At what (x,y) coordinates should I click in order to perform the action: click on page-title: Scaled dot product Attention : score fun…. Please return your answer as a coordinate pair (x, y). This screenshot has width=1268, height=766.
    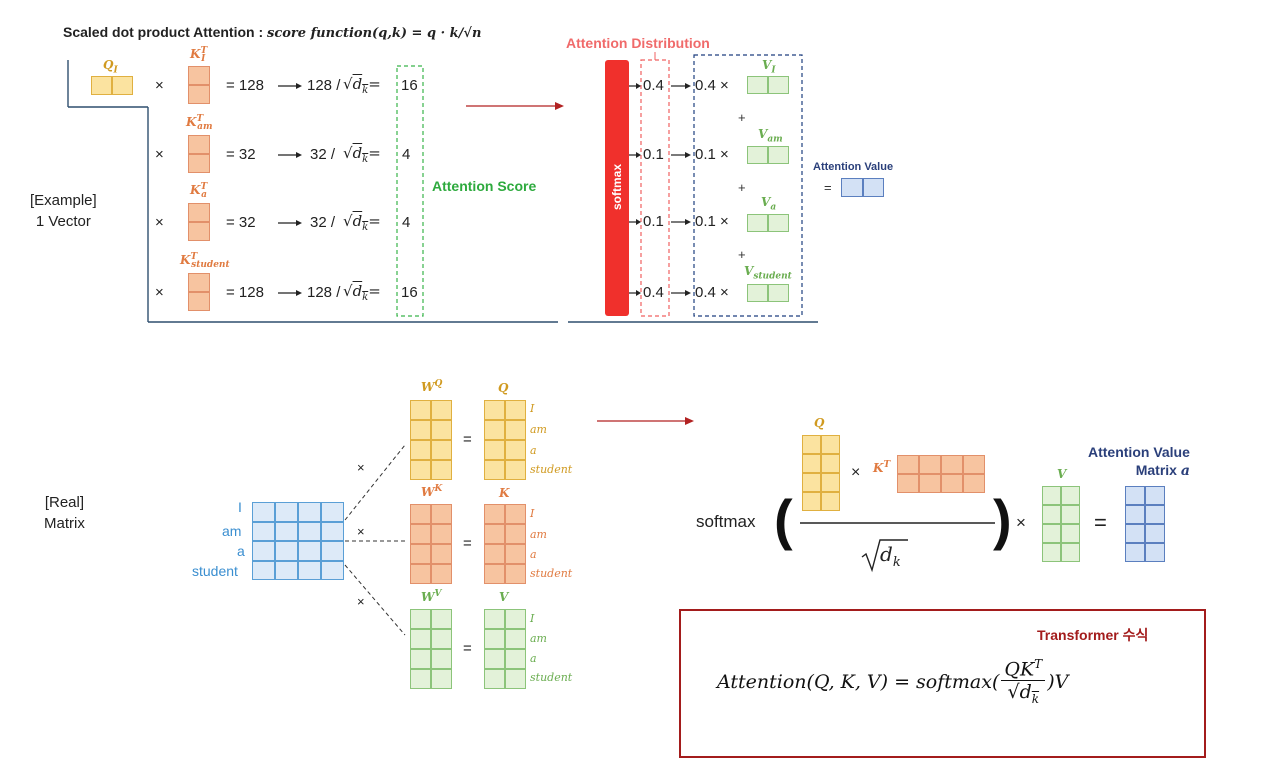
    Looking at the image, I should click on (272, 32).